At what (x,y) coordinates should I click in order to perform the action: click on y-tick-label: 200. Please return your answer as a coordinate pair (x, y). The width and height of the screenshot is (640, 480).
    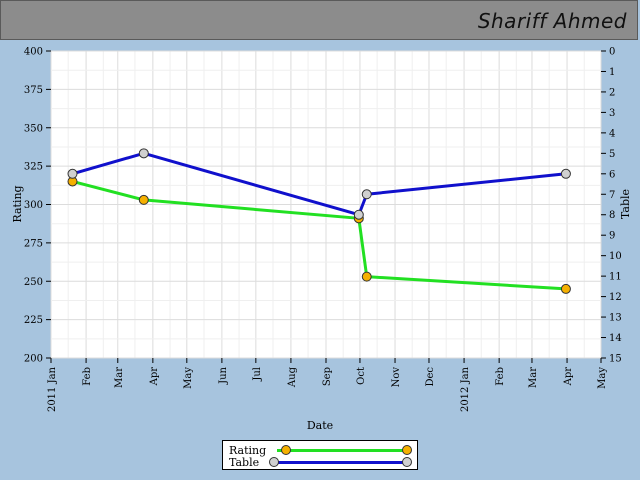
    Looking at the image, I should click on (33, 359).